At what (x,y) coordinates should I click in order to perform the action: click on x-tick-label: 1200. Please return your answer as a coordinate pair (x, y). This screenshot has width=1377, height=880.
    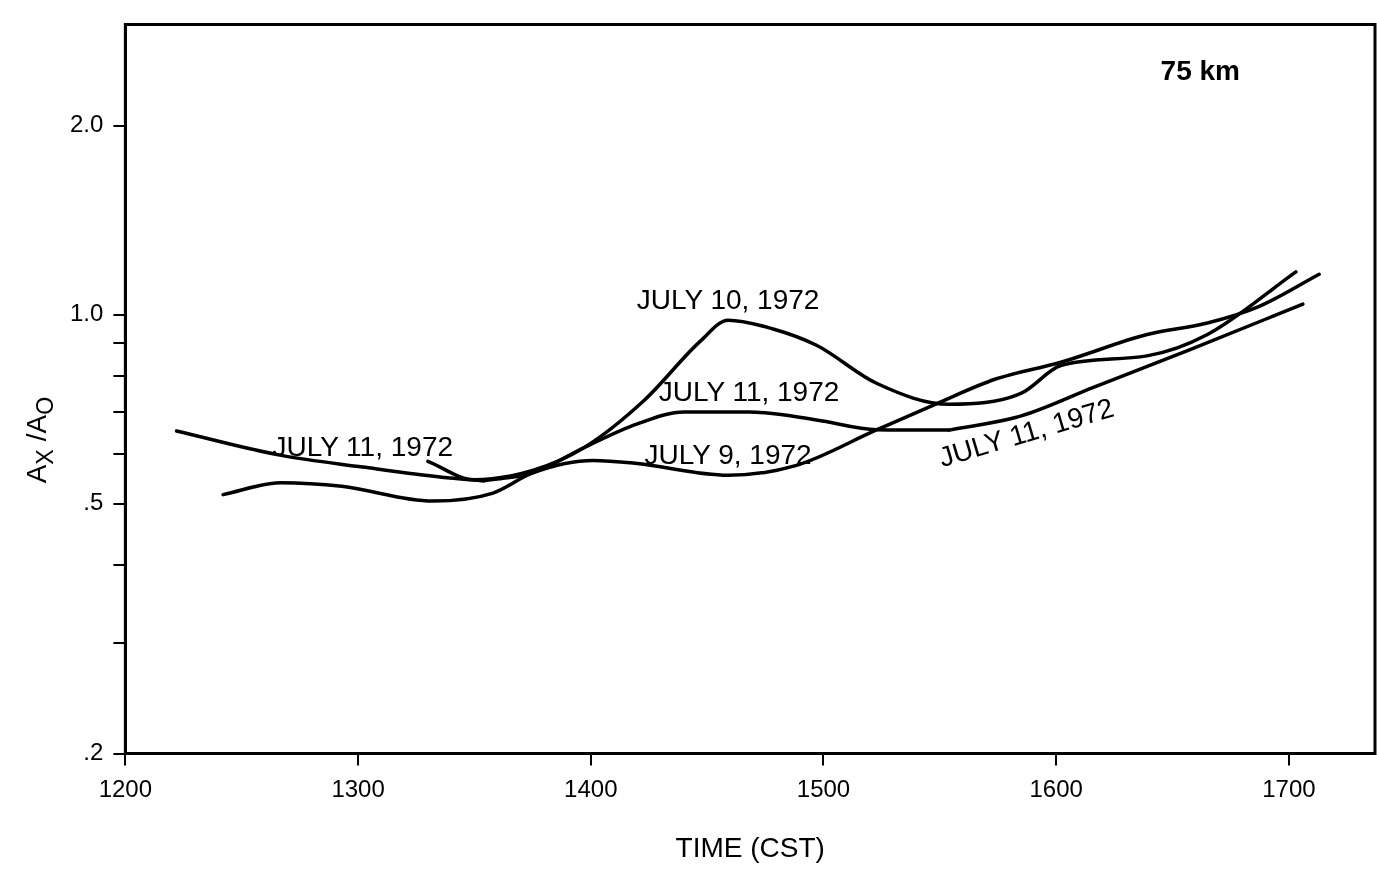
    Looking at the image, I should click on (125, 788).